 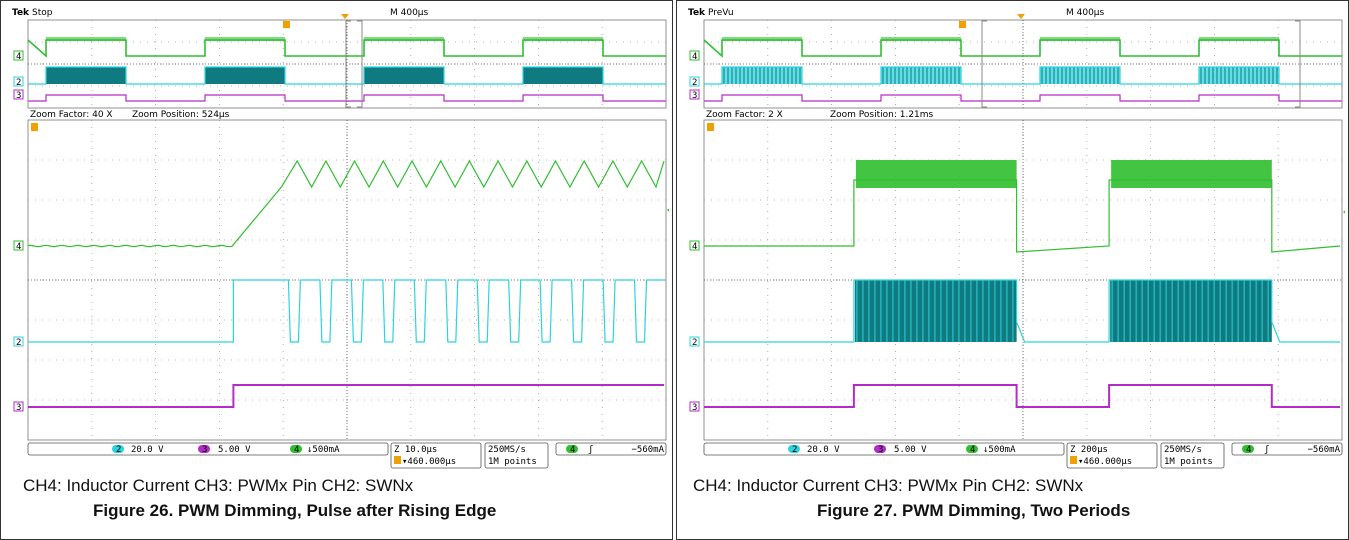 What do you see at coordinates (34, 127) in the screenshot?
I see `zoom-trigger-marker` at bounding box center [34, 127].